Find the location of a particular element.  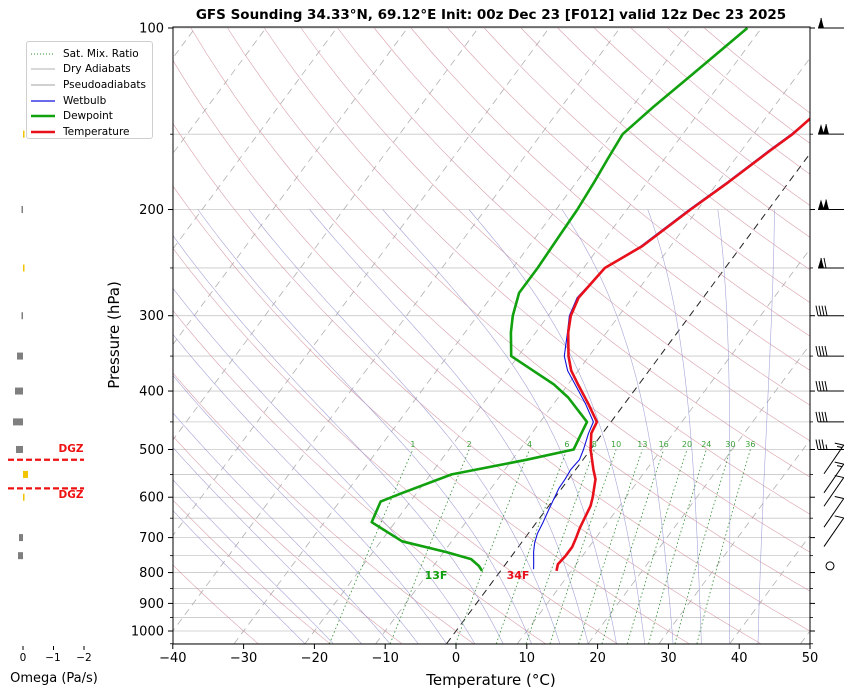

surface-temperature-label: 34F is located at coordinates (518, 575).